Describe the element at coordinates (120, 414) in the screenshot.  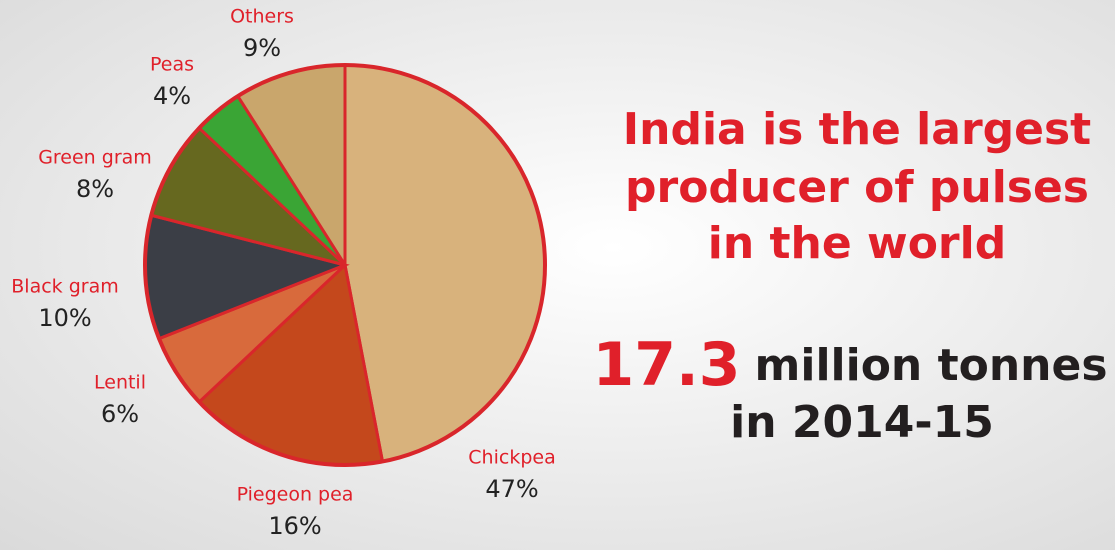
I see `slice-value-label: 6%` at that location.